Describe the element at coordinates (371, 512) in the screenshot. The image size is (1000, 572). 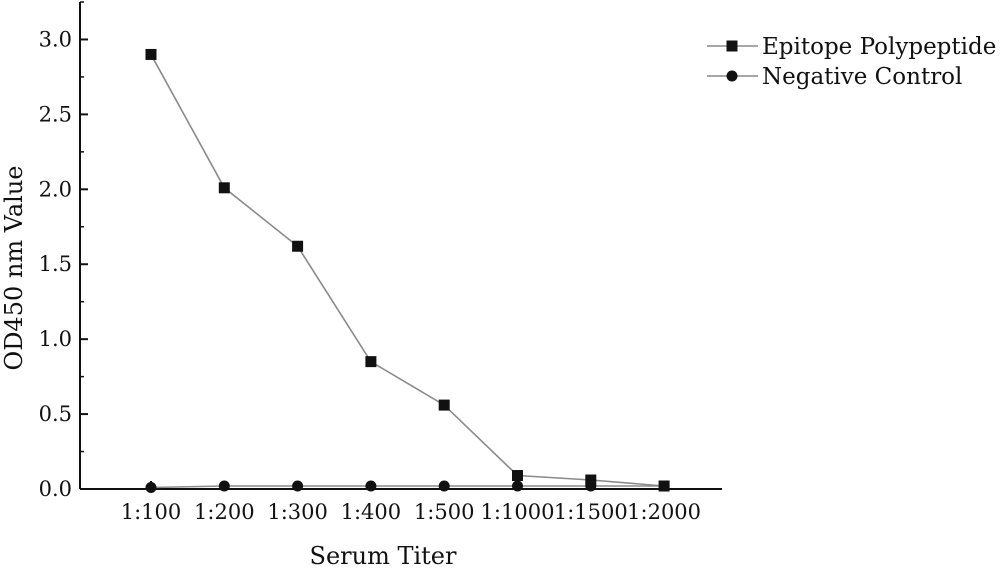
I see `x-tick-label: 1:400` at that location.